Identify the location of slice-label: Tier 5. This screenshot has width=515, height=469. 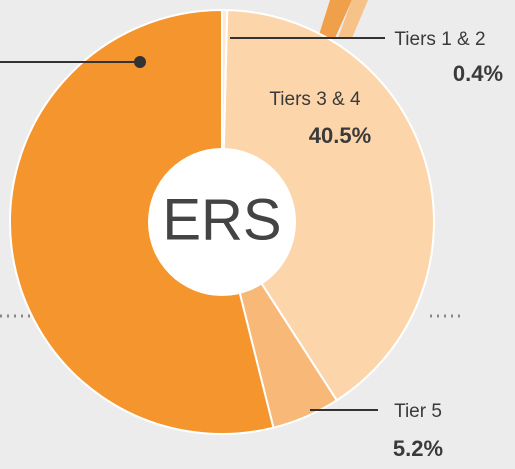
(418, 411).